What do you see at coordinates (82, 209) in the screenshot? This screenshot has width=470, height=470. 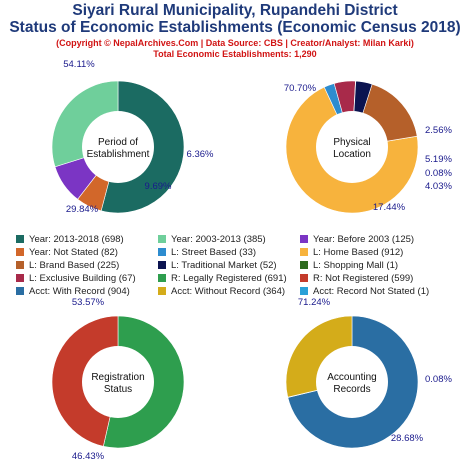 I see `slice-percent-label: 29.84%` at bounding box center [82, 209].